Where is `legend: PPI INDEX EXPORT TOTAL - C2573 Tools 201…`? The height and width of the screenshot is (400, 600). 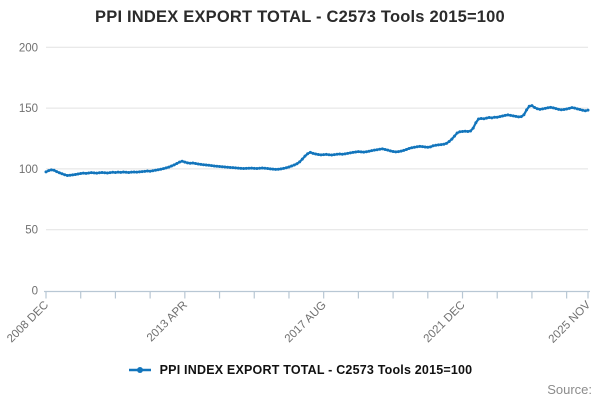
legend: PPI INDEX EXPORT TOTAL - C2573 Tools 201… is located at coordinates (300, 370).